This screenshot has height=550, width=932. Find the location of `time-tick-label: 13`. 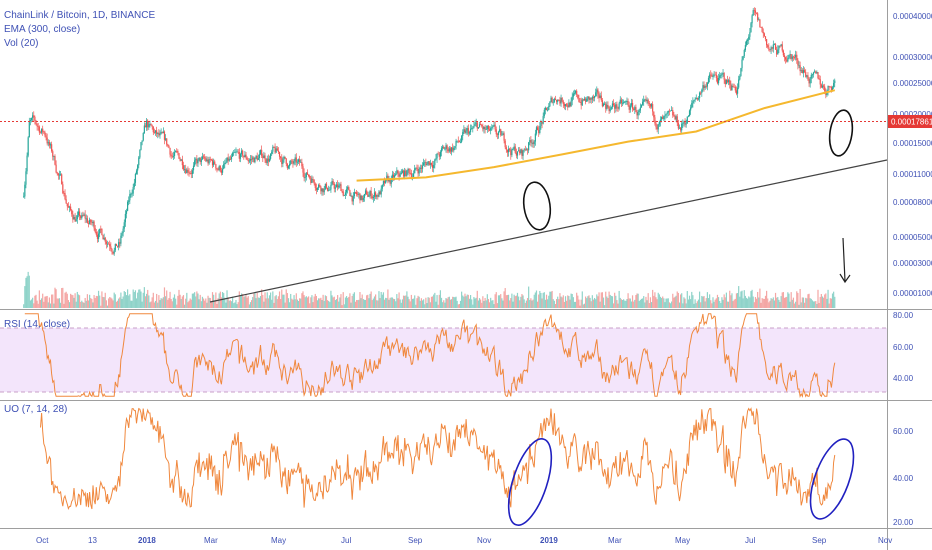

time-tick-label: 13 is located at coordinates (92, 540).